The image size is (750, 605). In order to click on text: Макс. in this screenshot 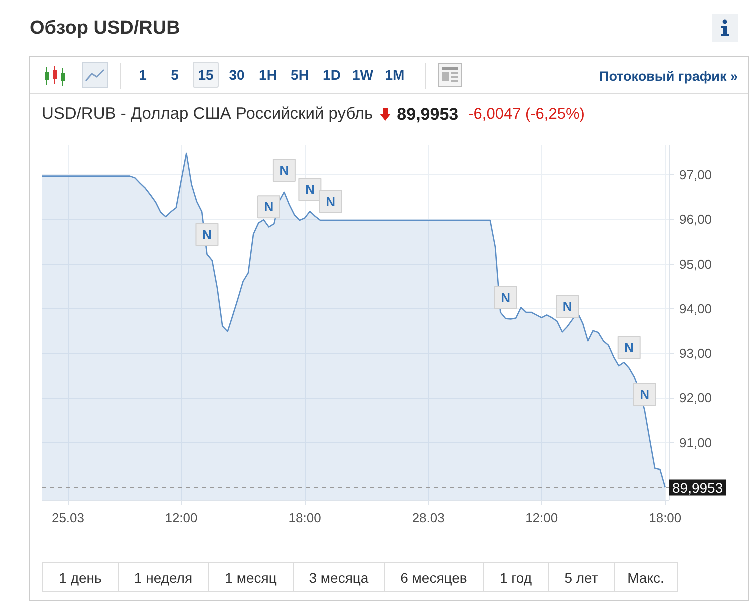, I will do `click(646, 577)`.